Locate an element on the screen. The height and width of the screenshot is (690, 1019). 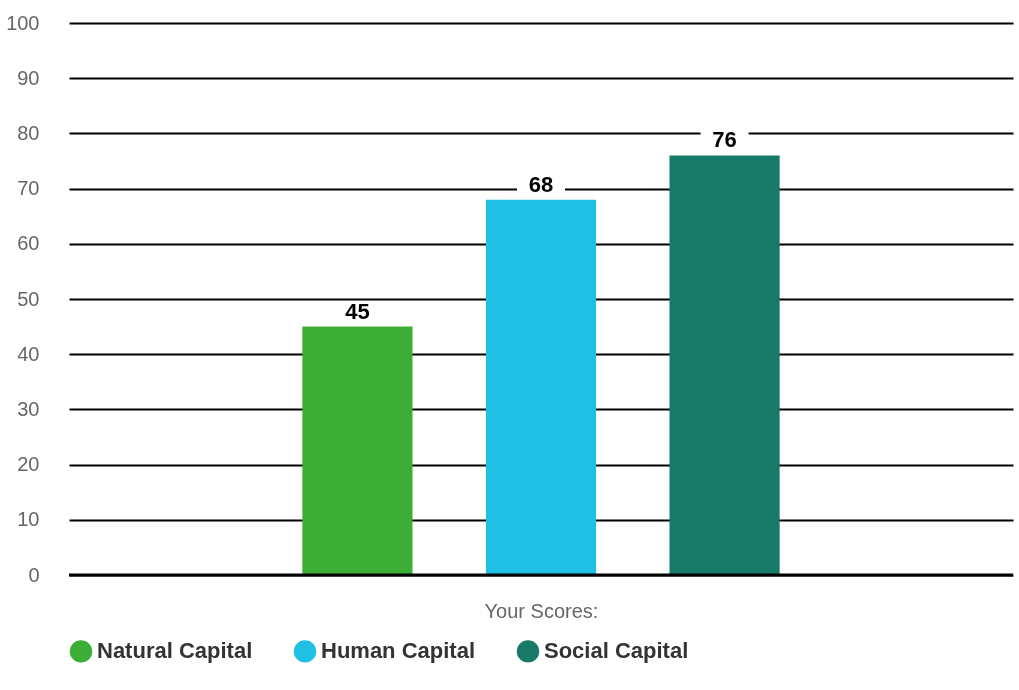
y-tick-label: 30 is located at coordinates (28, 408).